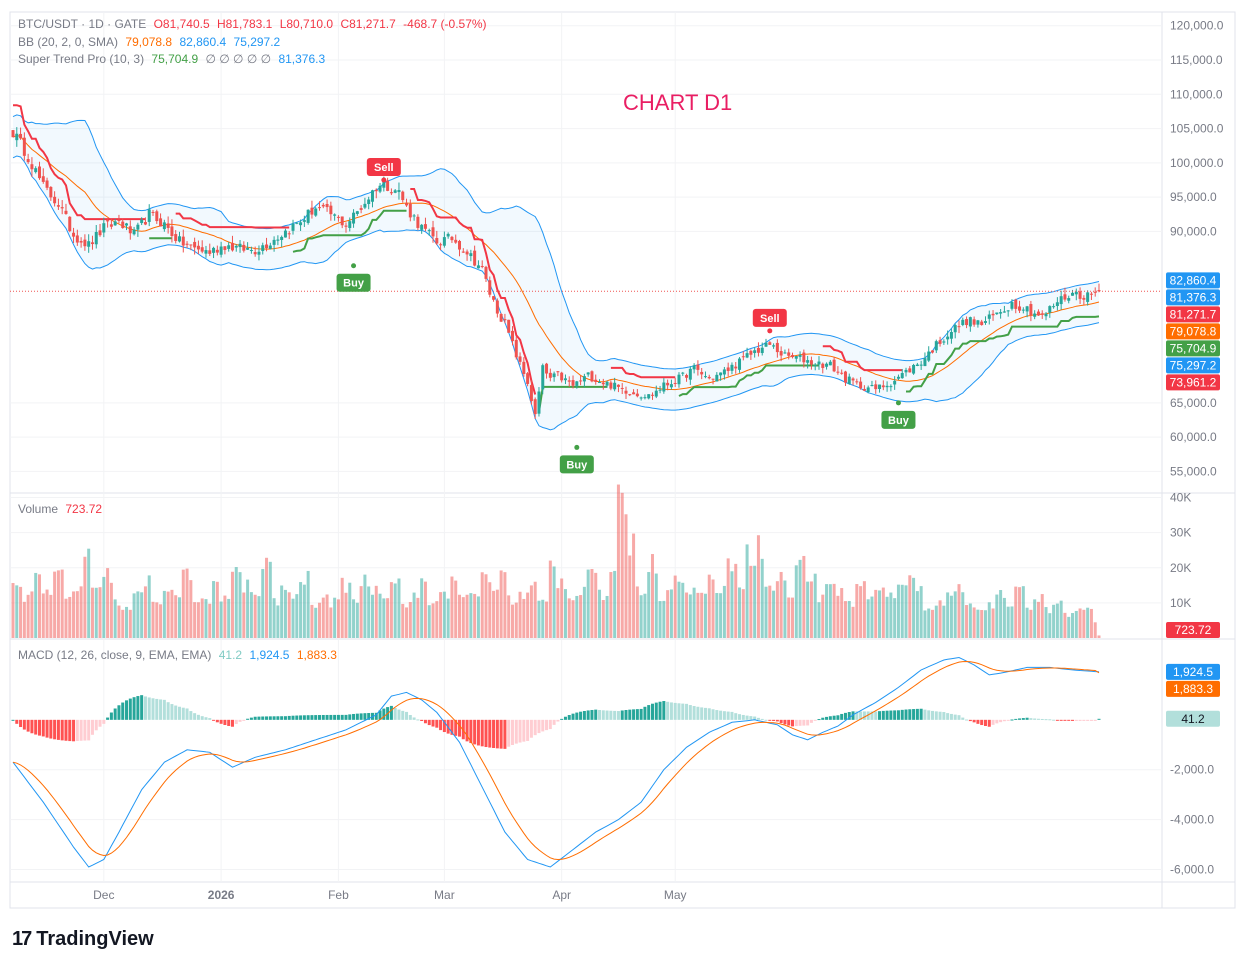 Image resolution: width=1244 pixels, height=969 pixels. I want to click on axis-marker-bg, so click(1193, 314).